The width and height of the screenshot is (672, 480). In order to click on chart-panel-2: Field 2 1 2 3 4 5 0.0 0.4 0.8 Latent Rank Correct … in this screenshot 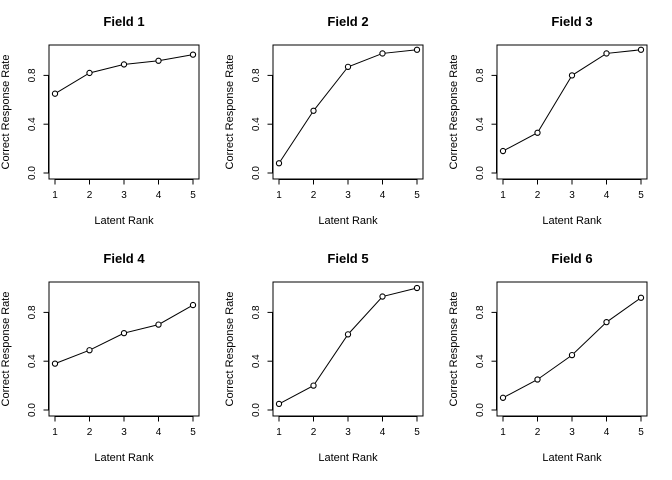, I will do `click(324, 120)`.